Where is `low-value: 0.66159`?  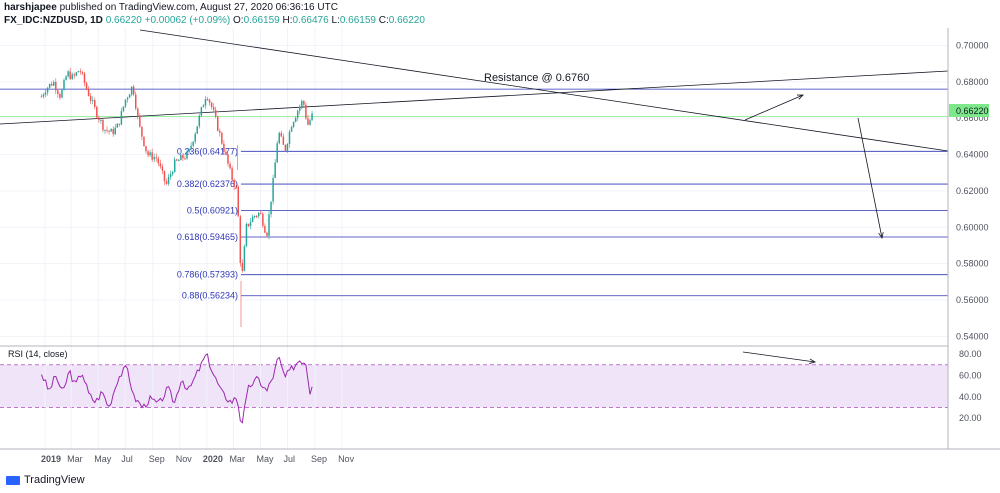
low-value: 0.66159 is located at coordinates (357, 20).